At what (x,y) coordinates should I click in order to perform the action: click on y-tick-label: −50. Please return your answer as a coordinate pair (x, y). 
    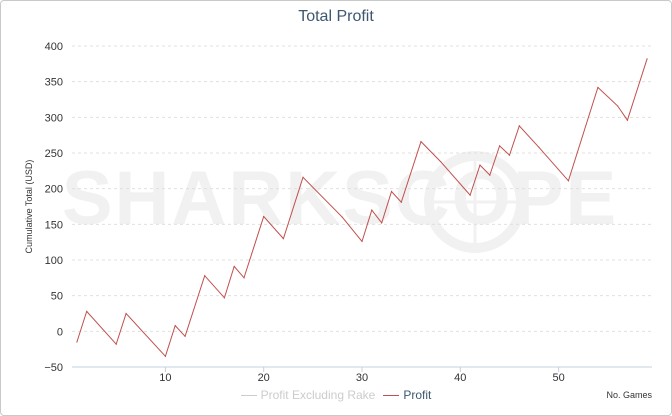
    Looking at the image, I should click on (53, 368).